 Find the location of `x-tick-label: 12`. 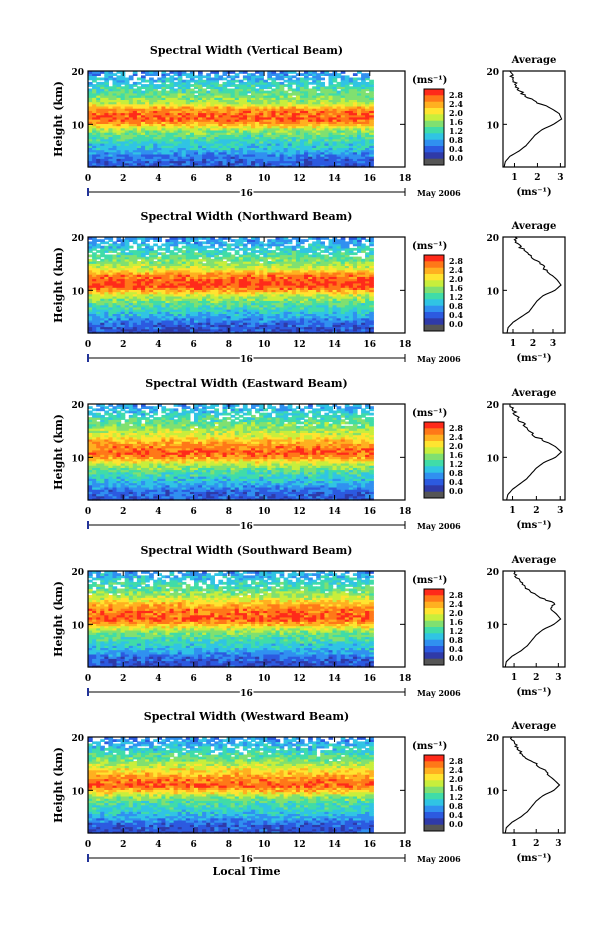

x-tick-label: 12 is located at coordinates (299, 179).